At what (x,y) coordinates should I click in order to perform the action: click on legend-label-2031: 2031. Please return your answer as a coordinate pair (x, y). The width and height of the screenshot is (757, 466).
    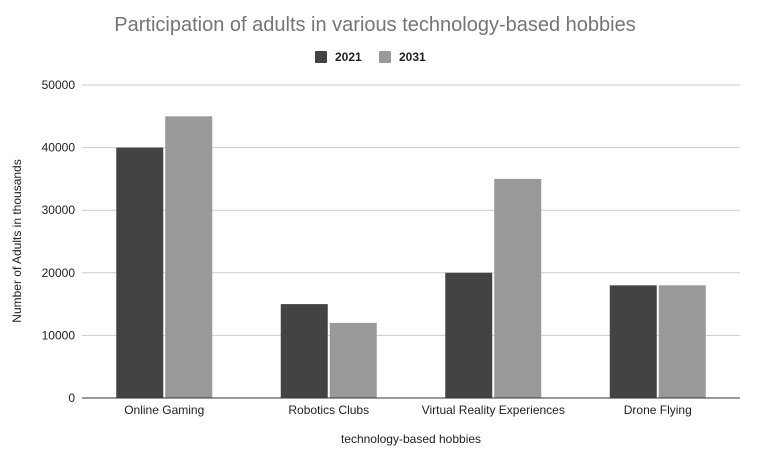
    Looking at the image, I should click on (412, 57).